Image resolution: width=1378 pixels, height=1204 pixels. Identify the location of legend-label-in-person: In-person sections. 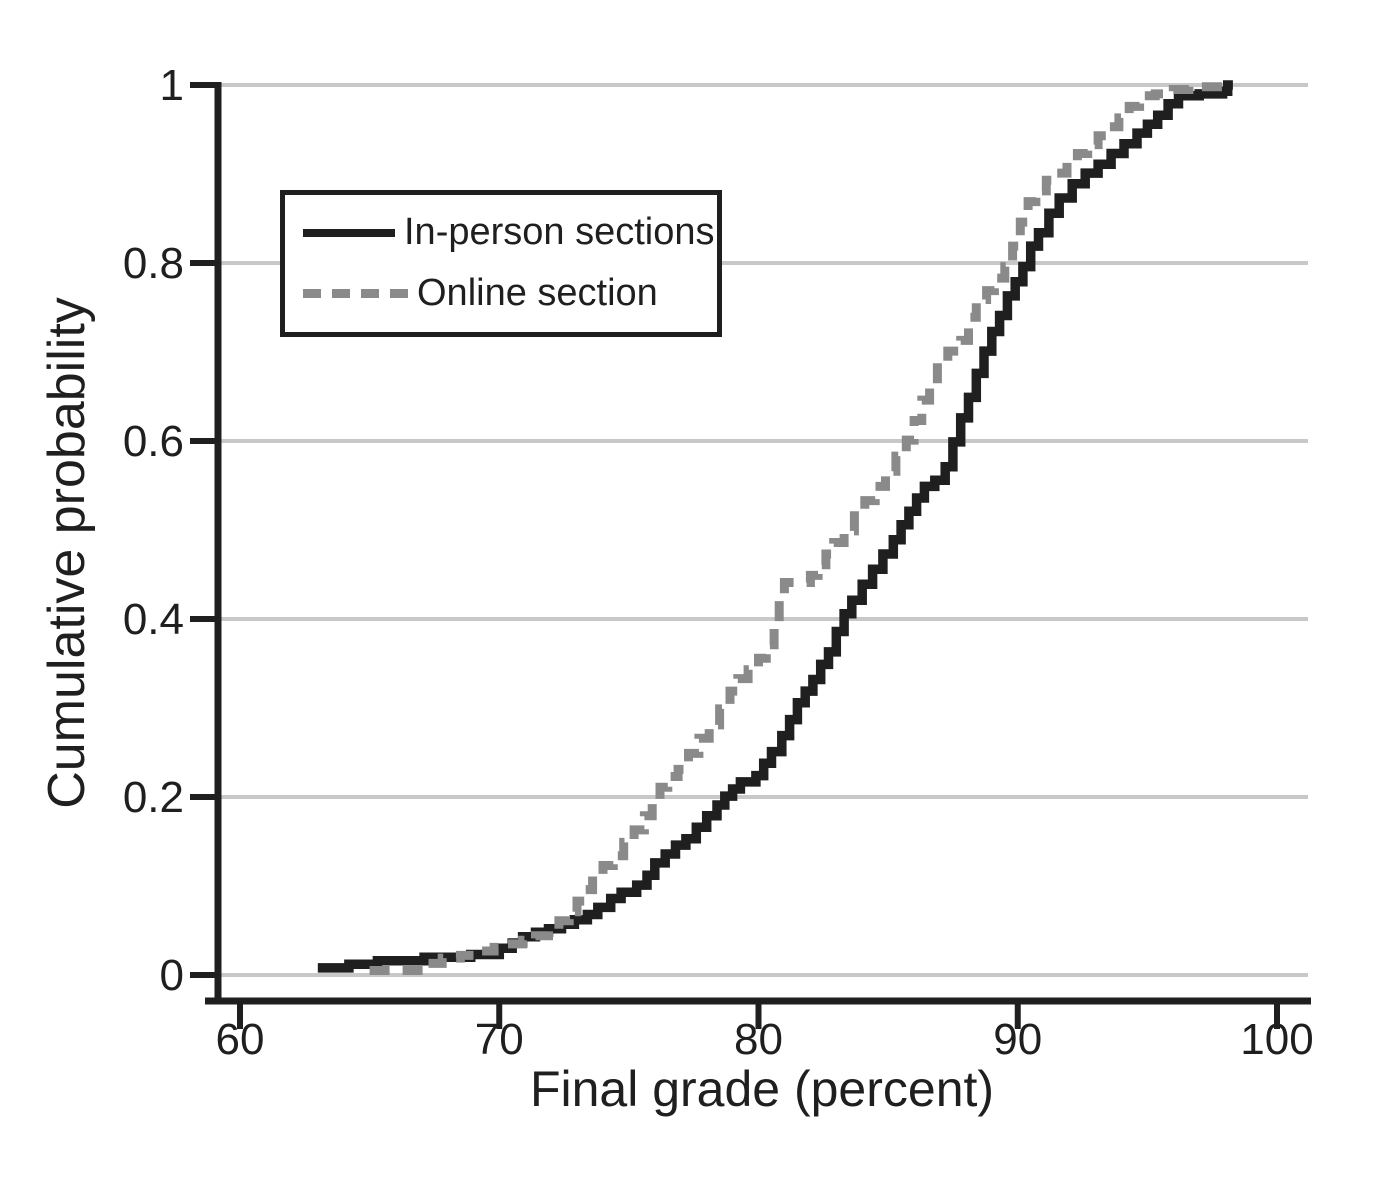
(559, 232).